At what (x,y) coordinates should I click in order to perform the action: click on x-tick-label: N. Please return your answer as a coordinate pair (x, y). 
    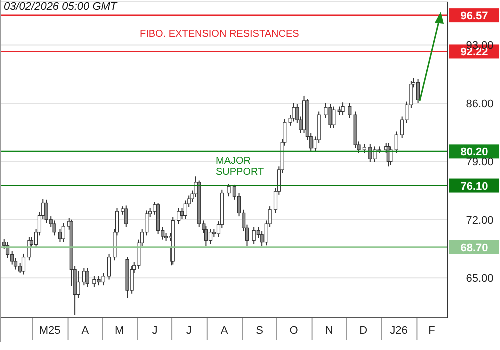
    Looking at the image, I should click on (329, 331).